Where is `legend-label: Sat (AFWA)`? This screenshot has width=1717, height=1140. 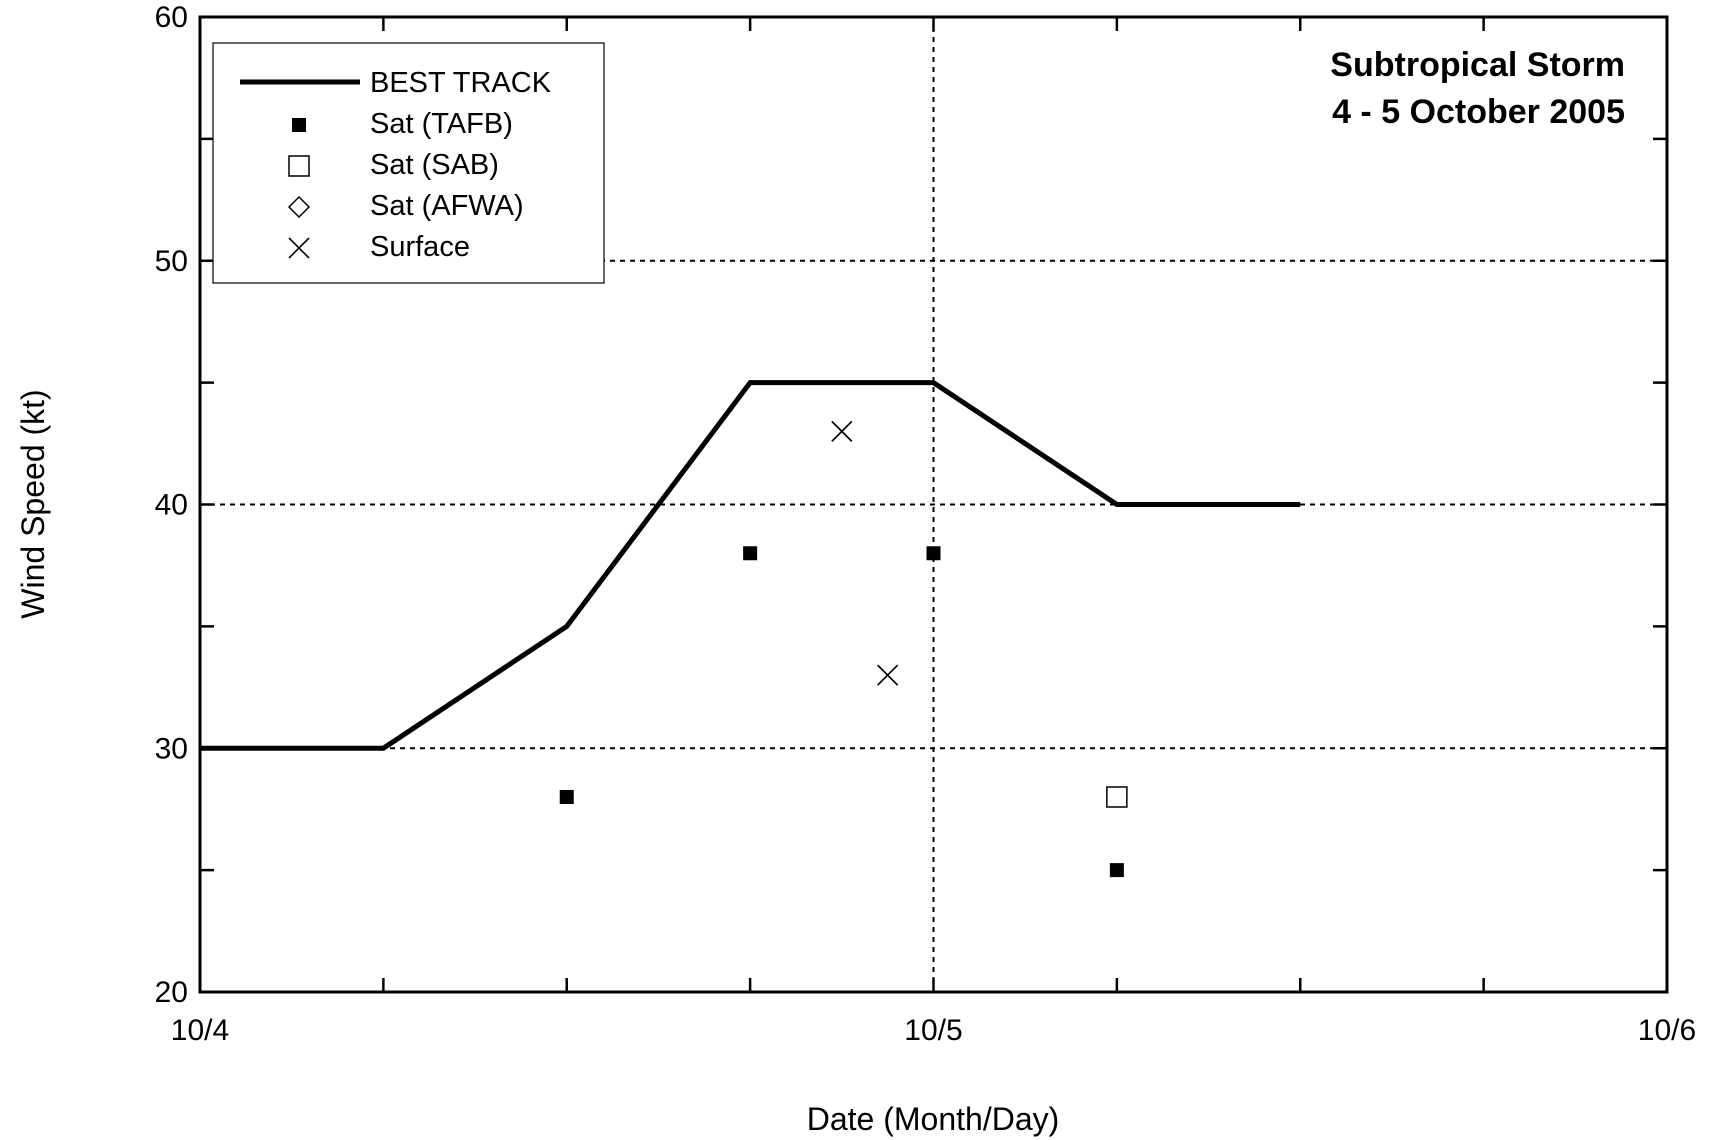 legend-label: Sat (AFWA) is located at coordinates (447, 206).